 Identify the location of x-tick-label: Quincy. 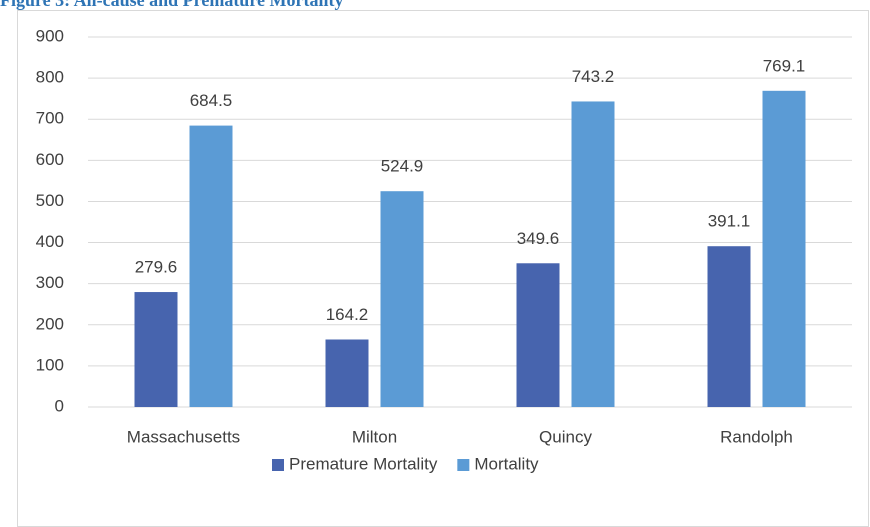
(565, 436).